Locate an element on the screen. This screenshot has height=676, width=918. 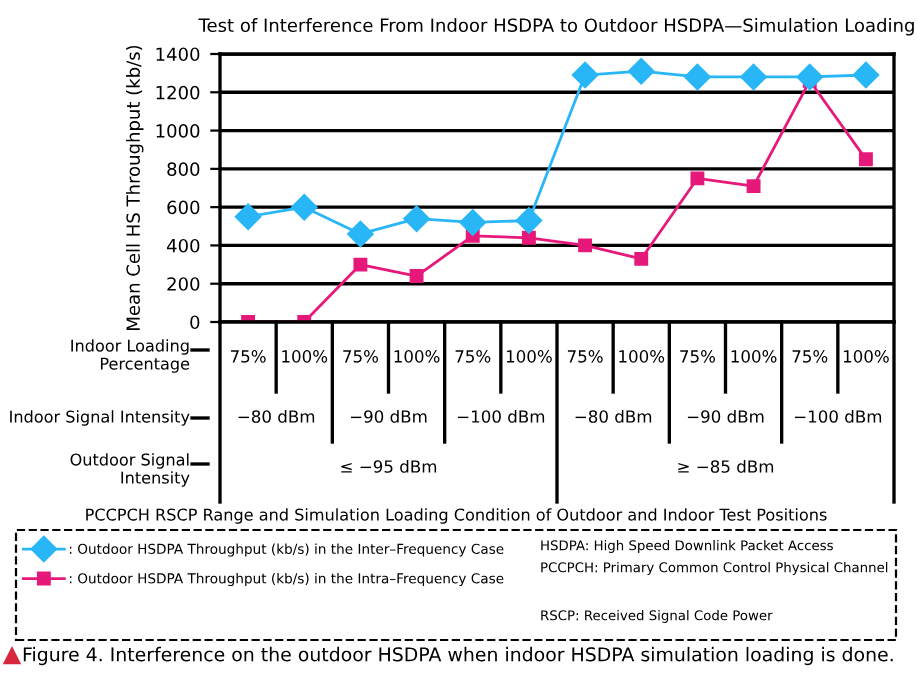
y-tick-label: 800 is located at coordinates (183, 169).